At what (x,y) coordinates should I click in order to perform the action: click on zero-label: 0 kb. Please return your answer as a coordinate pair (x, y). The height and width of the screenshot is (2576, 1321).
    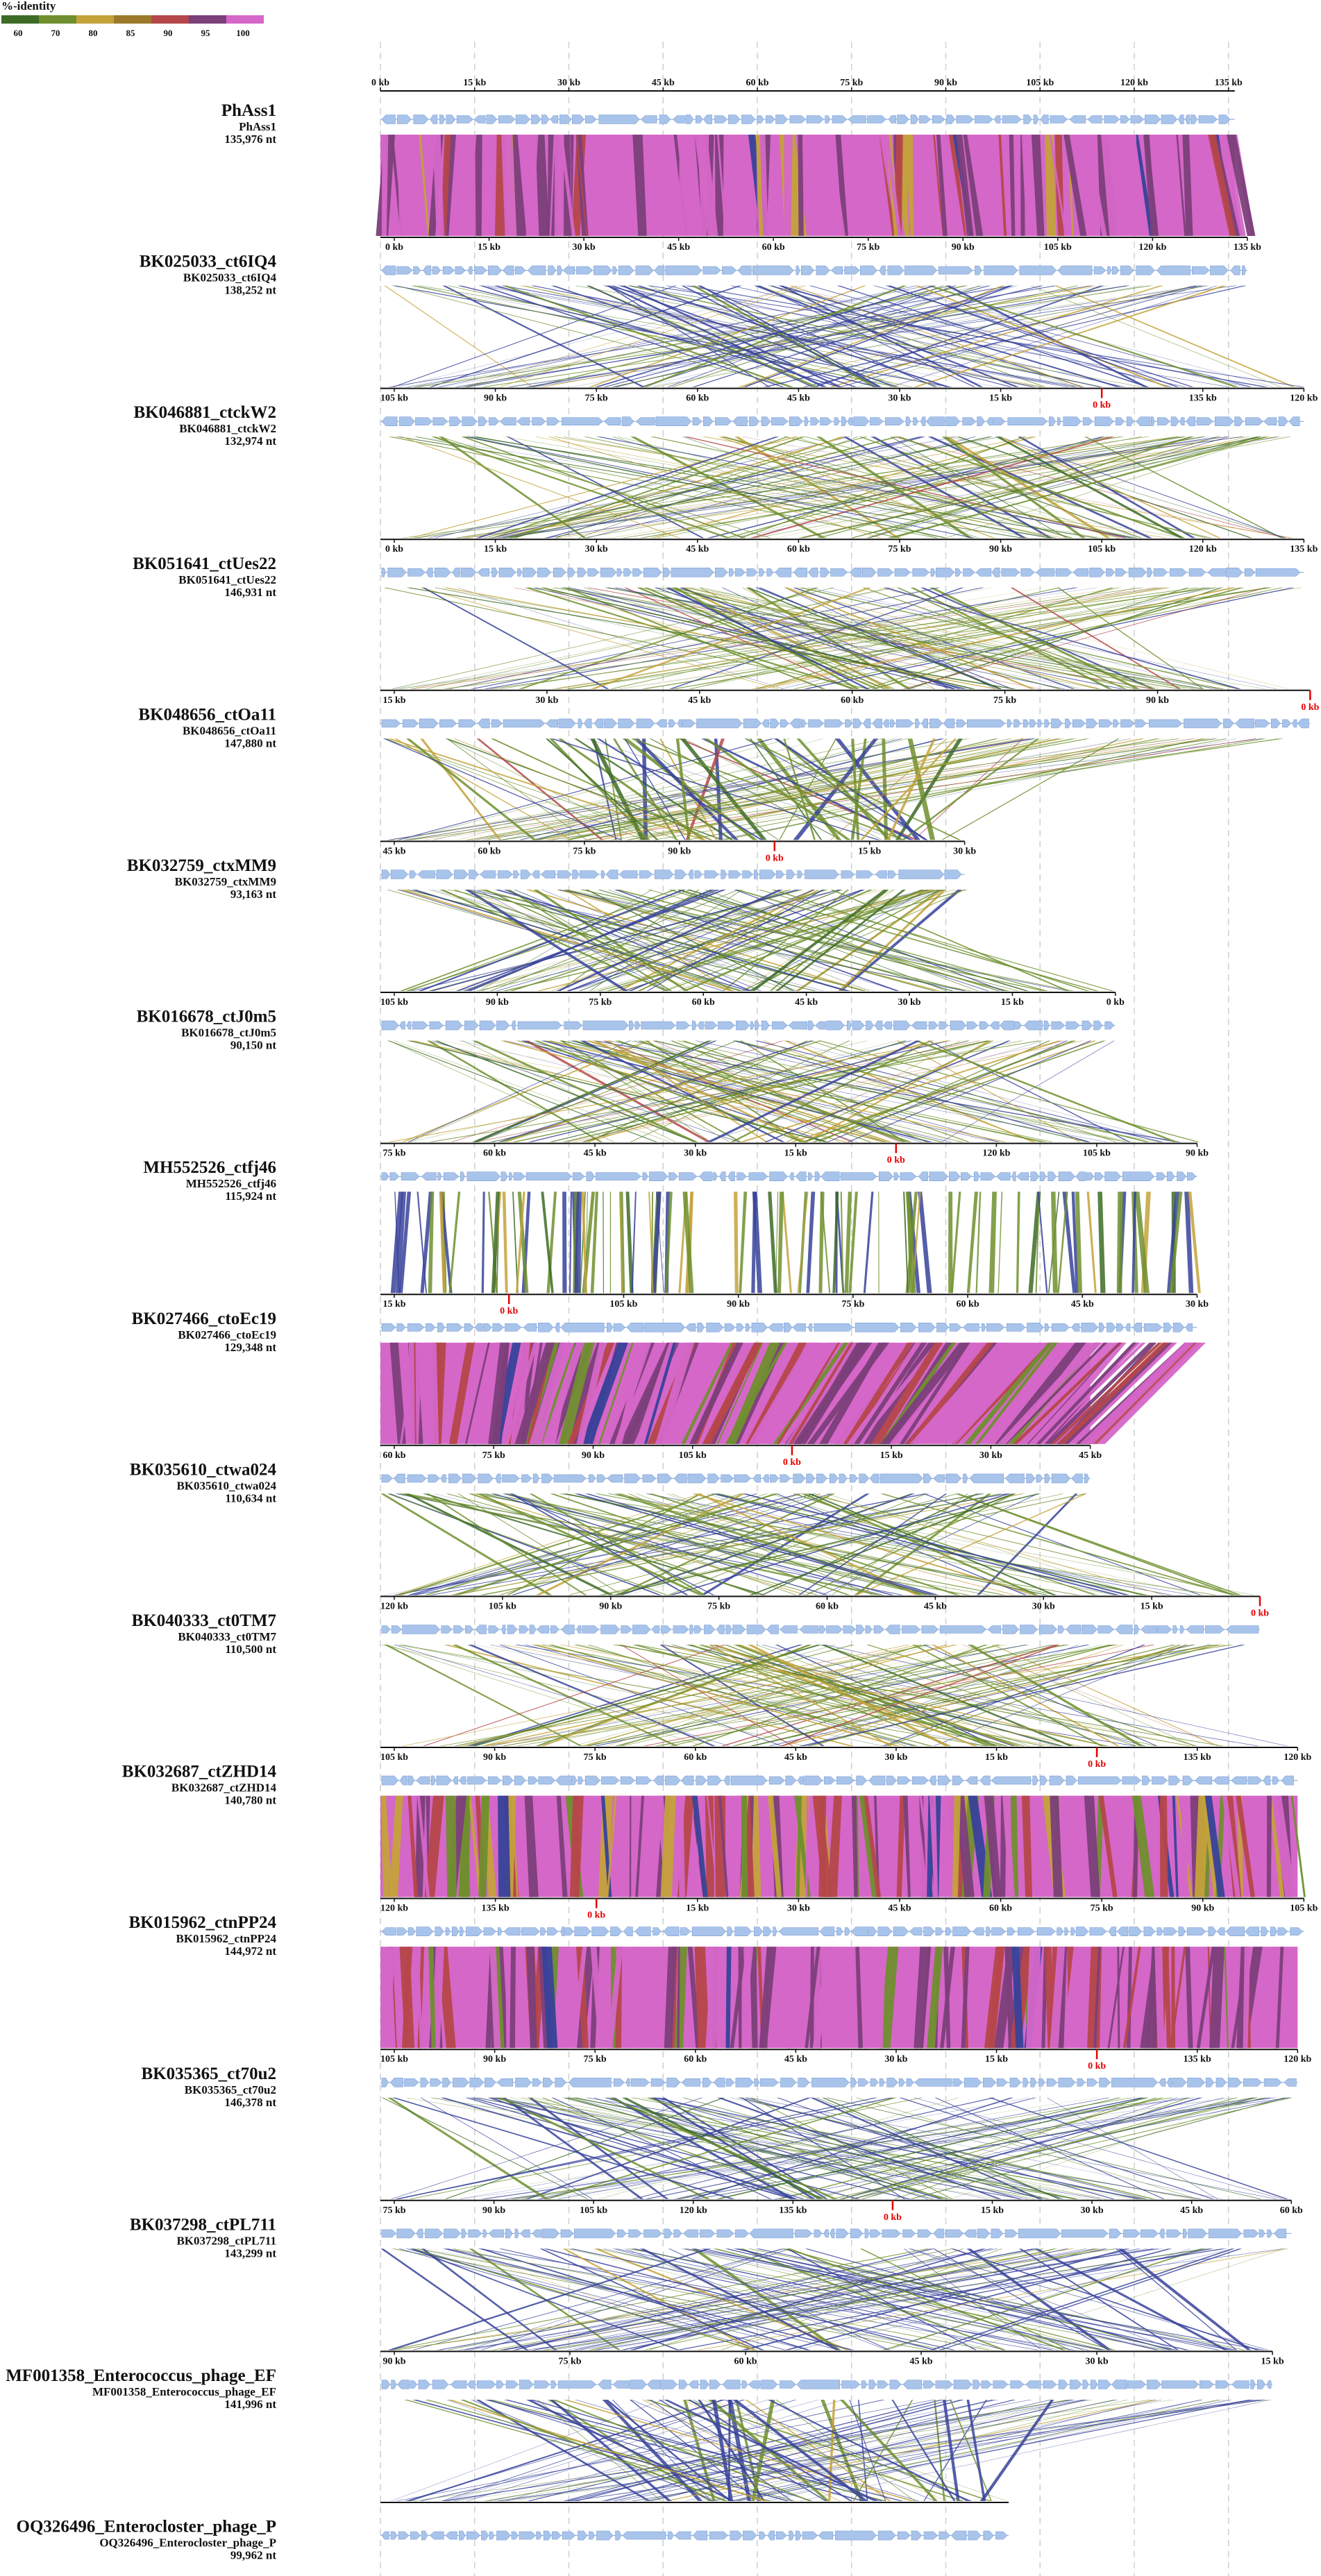
    Looking at the image, I should click on (1310, 708).